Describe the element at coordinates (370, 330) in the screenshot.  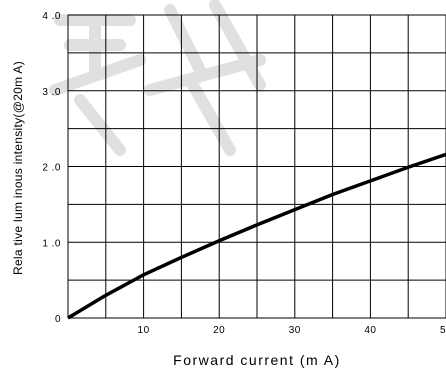
I see `x-tick-label: 40` at that location.